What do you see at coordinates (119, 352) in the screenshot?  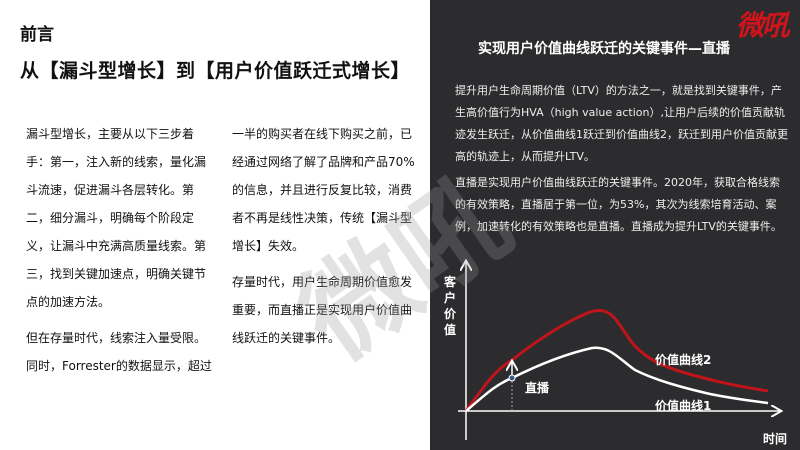 I see `paragraph: 但在存量时代，线索注入量受限。同时，Forrester的数据显示，超过` at bounding box center [119, 352].